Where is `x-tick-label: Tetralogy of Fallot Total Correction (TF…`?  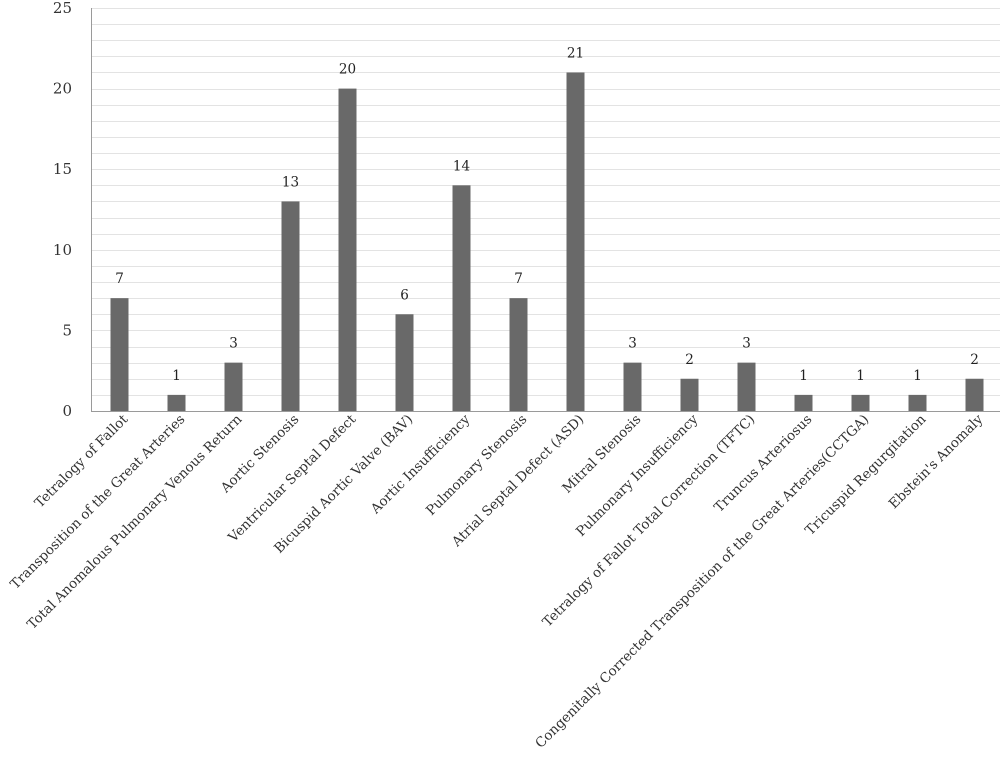 x-tick-label: Tetralogy of Fallot Total Correction (TF… is located at coordinates (649, 521).